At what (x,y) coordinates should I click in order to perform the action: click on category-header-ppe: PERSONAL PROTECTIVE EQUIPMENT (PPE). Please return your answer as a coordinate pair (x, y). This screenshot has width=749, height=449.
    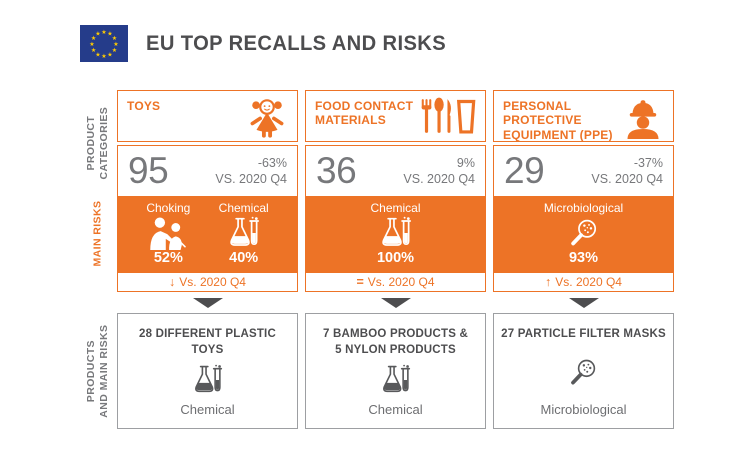
    Looking at the image, I should click on (583, 116).